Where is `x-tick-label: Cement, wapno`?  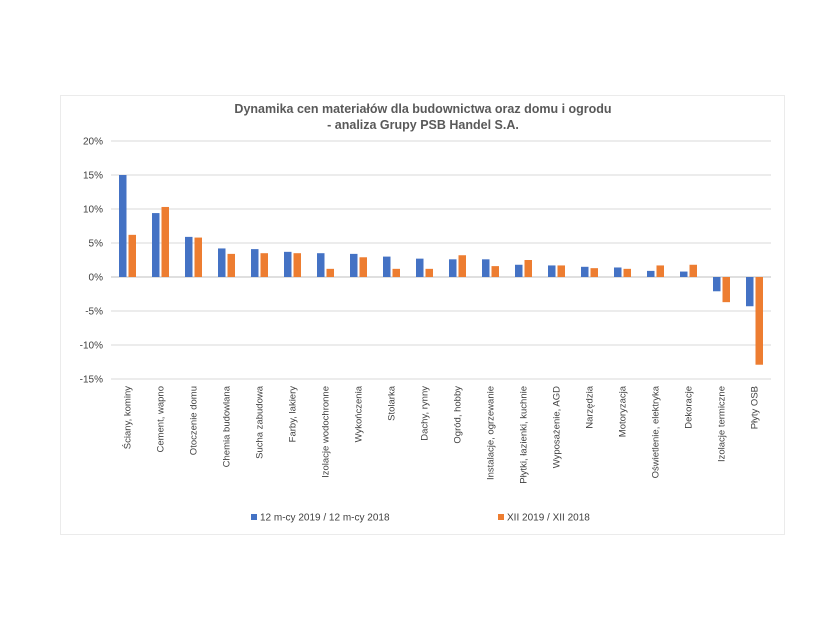 x-tick-label: Cement, wapno is located at coordinates (161, 419).